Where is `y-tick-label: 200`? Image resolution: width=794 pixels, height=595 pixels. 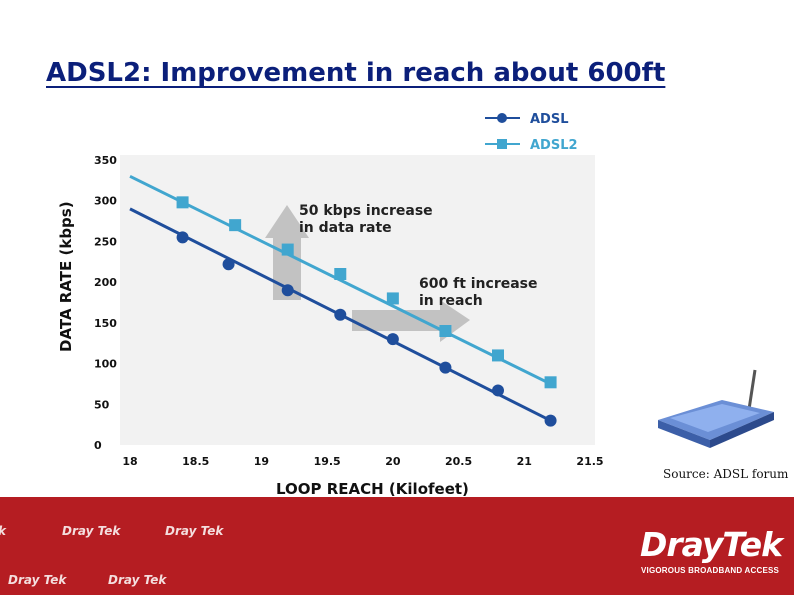 y-tick-label: 200 is located at coordinates (105, 282).